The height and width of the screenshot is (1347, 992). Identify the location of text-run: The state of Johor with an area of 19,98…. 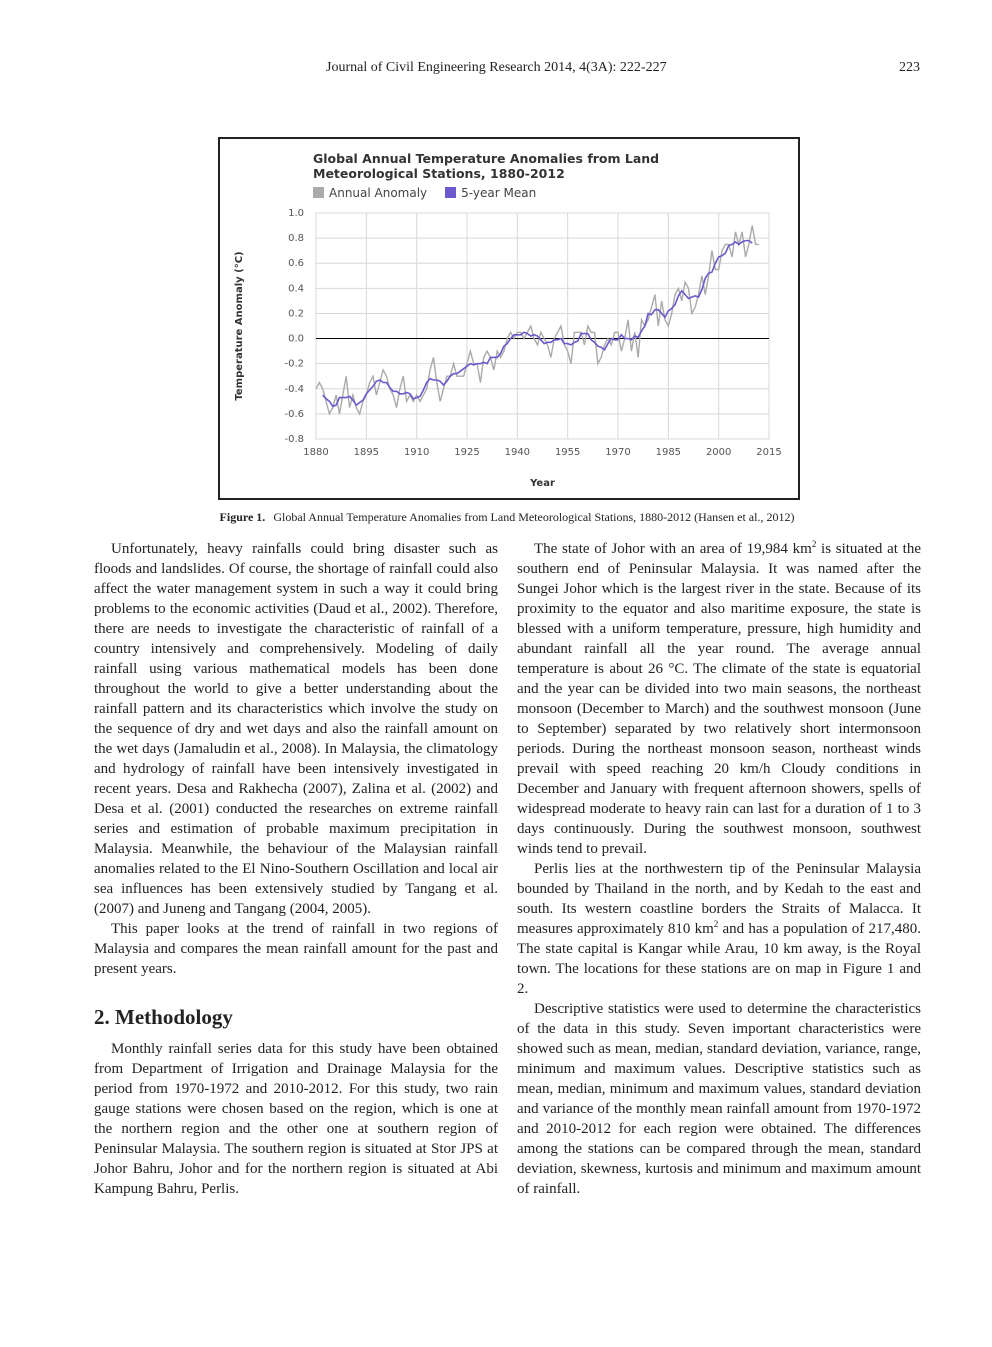
(673, 549).